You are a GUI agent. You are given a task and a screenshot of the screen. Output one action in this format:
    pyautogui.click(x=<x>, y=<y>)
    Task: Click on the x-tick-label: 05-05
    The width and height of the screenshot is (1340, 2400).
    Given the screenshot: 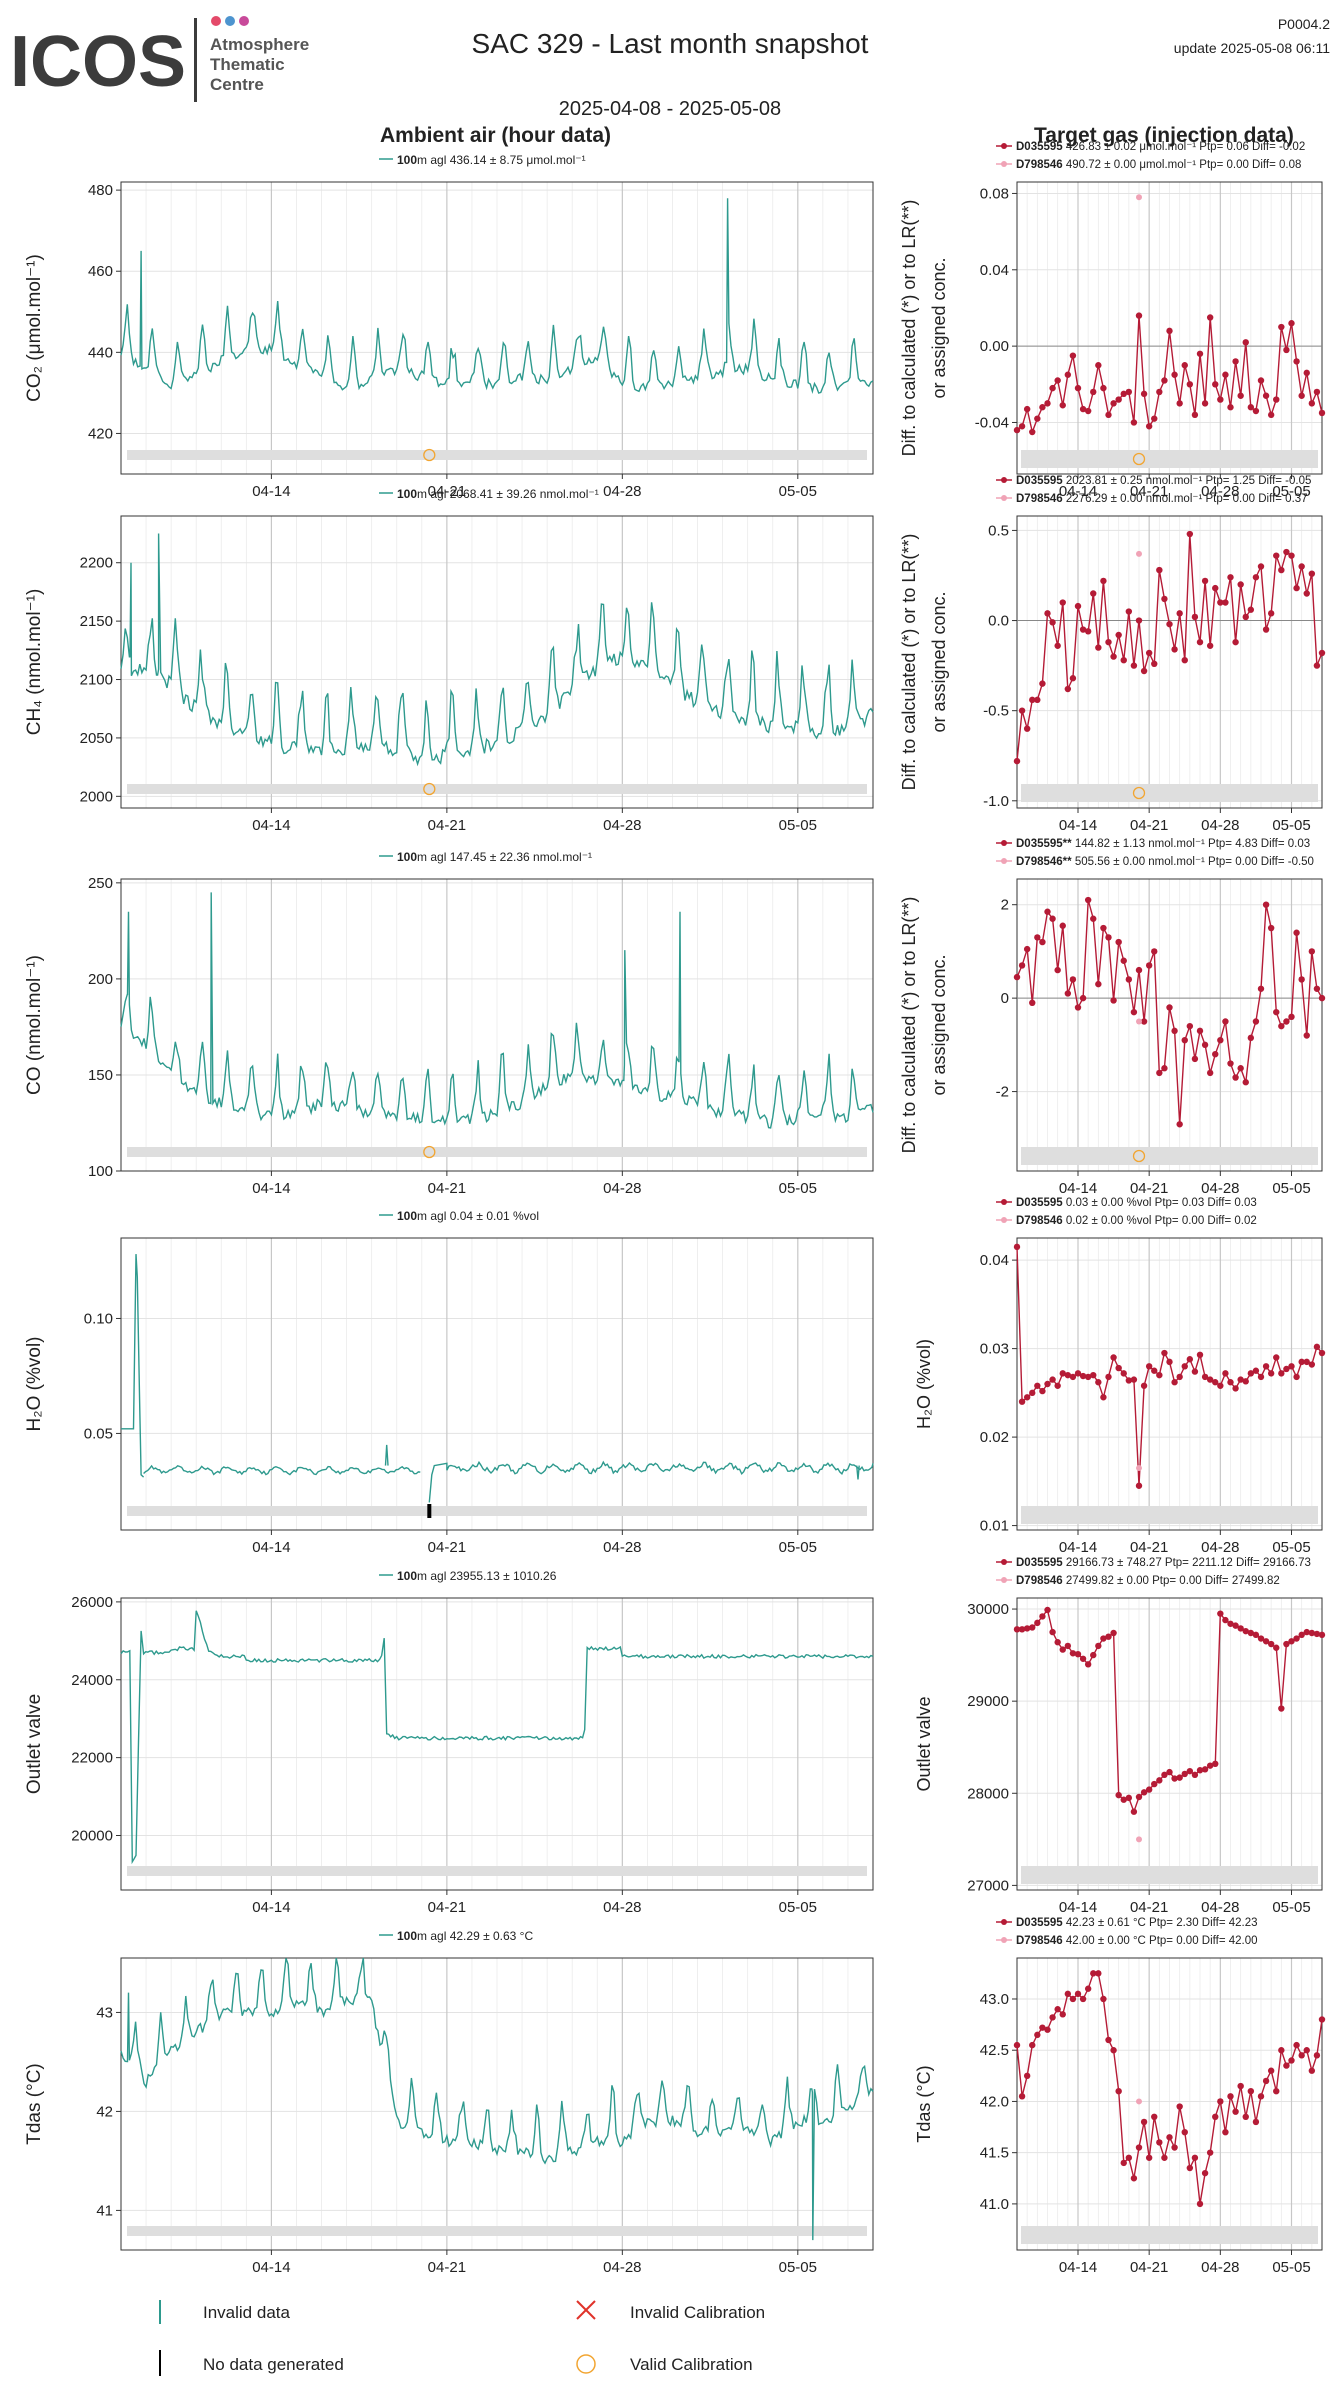 What is the action you would take?
    pyautogui.click(x=798, y=1547)
    